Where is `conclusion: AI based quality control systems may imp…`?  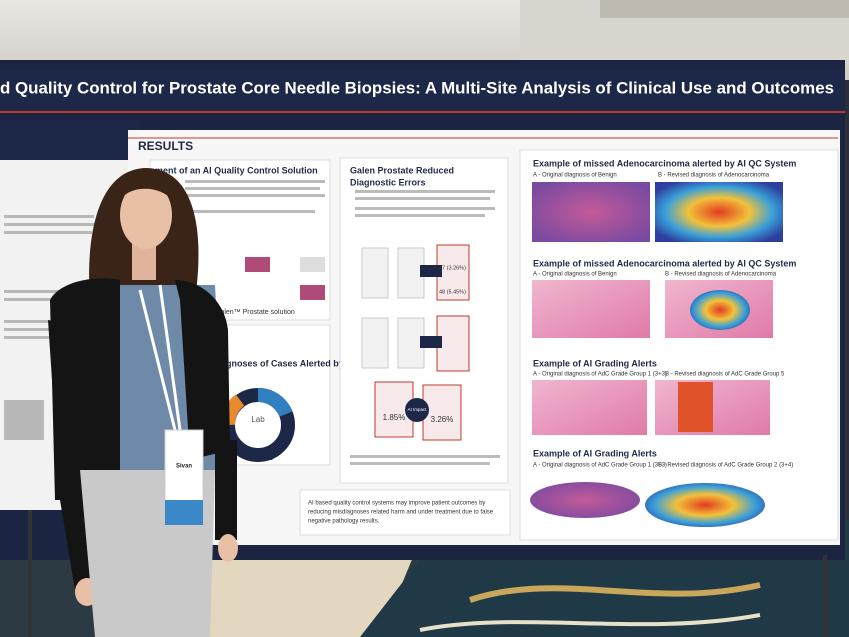
conclusion: AI based quality control systems may imp… is located at coordinates (396, 504).